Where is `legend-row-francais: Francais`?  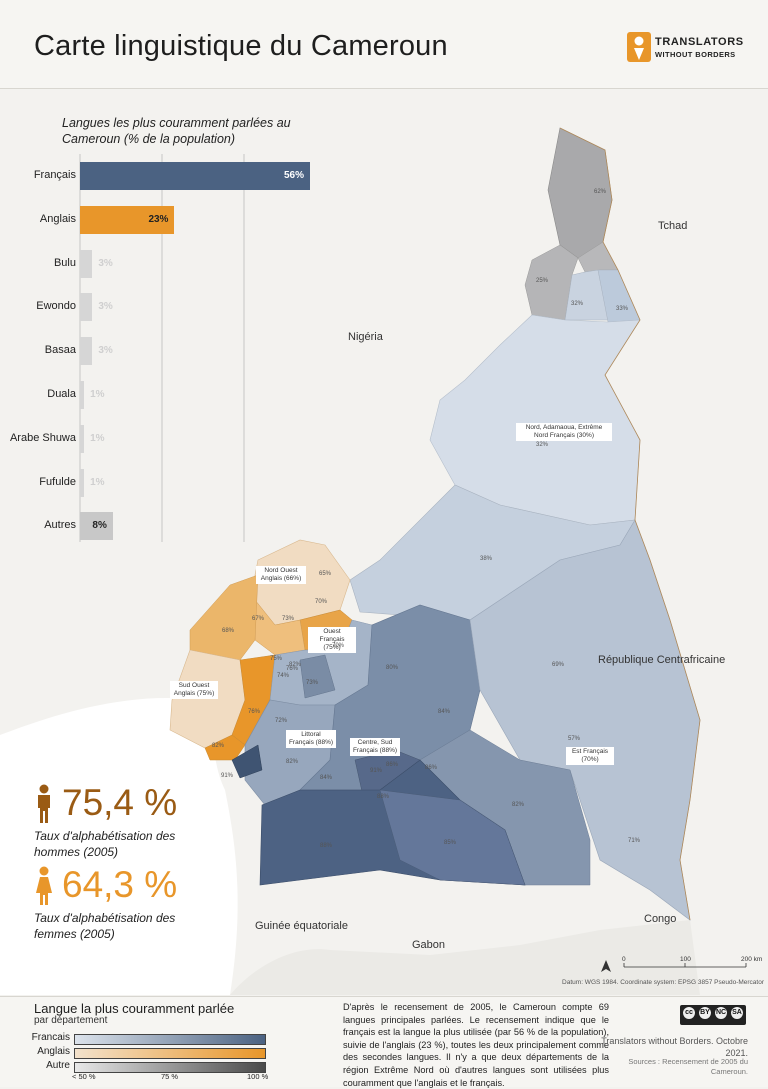 legend-row-francais: Francais is located at coordinates (135, 1038).